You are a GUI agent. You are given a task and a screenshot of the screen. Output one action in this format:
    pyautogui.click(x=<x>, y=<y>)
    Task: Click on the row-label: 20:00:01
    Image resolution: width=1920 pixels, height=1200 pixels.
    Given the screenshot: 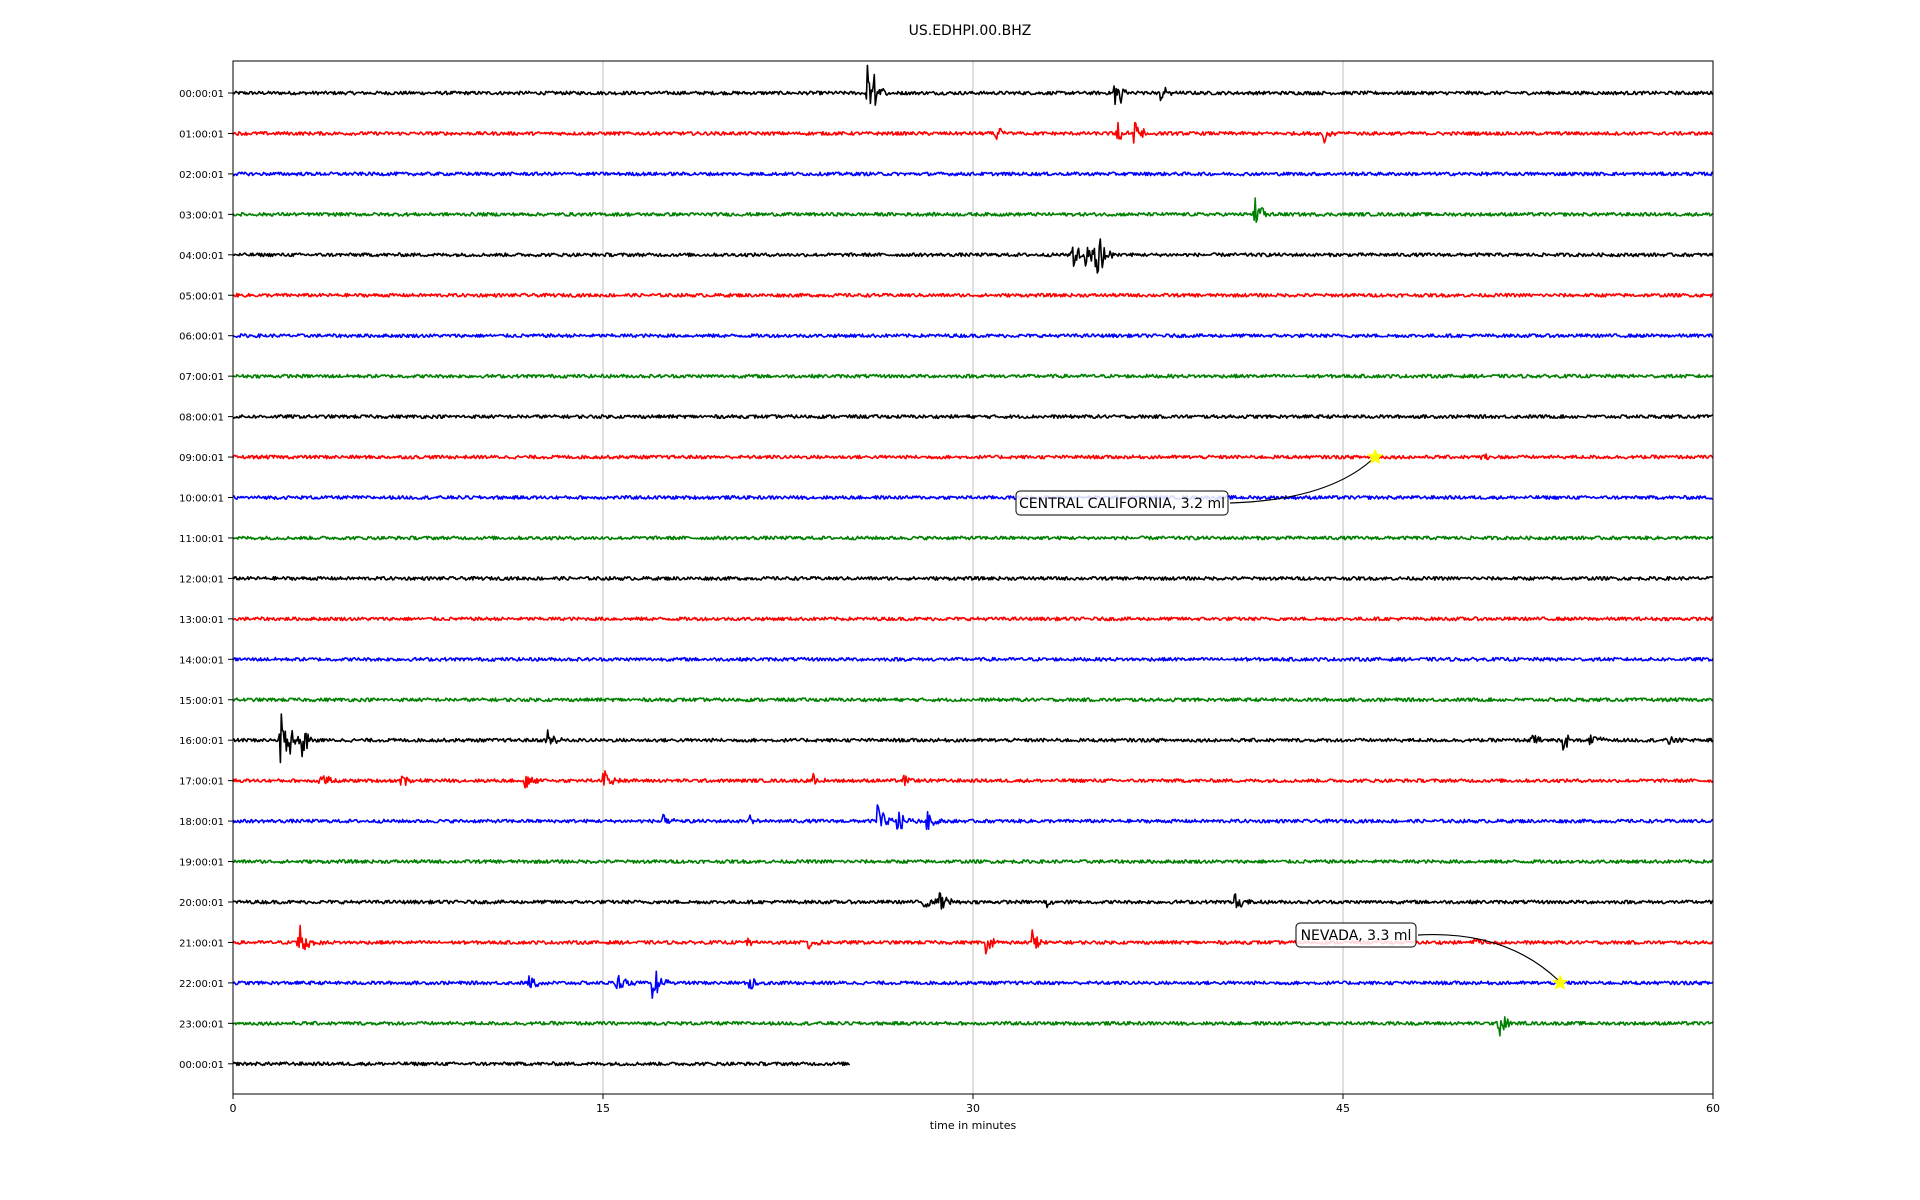 What is the action you would take?
    pyautogui.click(x=201, y=903)
    